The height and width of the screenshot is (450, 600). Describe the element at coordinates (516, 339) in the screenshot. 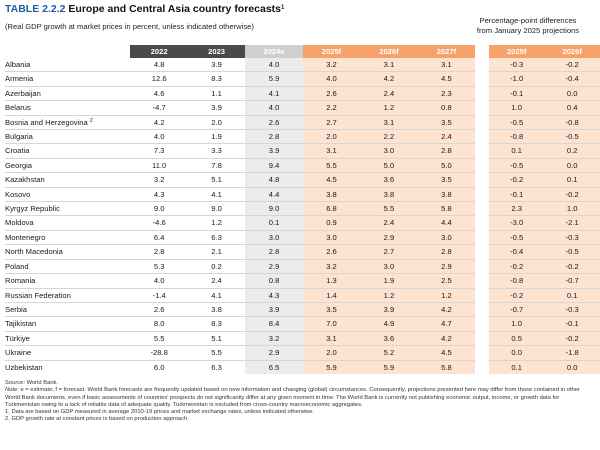

I see `diff-2025f: 0.5` at that location.